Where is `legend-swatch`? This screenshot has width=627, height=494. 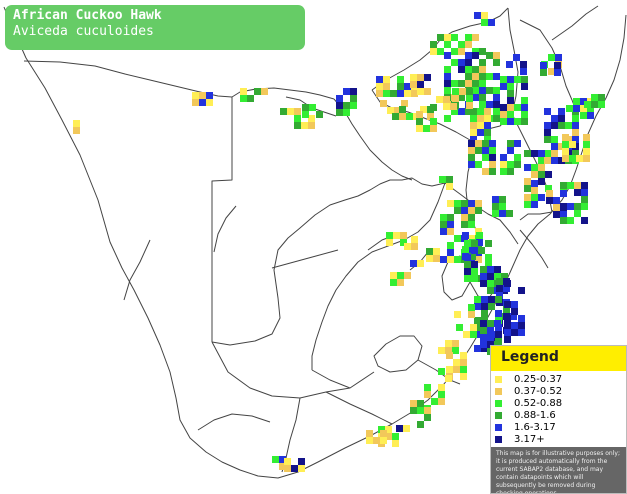 legend-swatch is located at coordinates (498, 427).